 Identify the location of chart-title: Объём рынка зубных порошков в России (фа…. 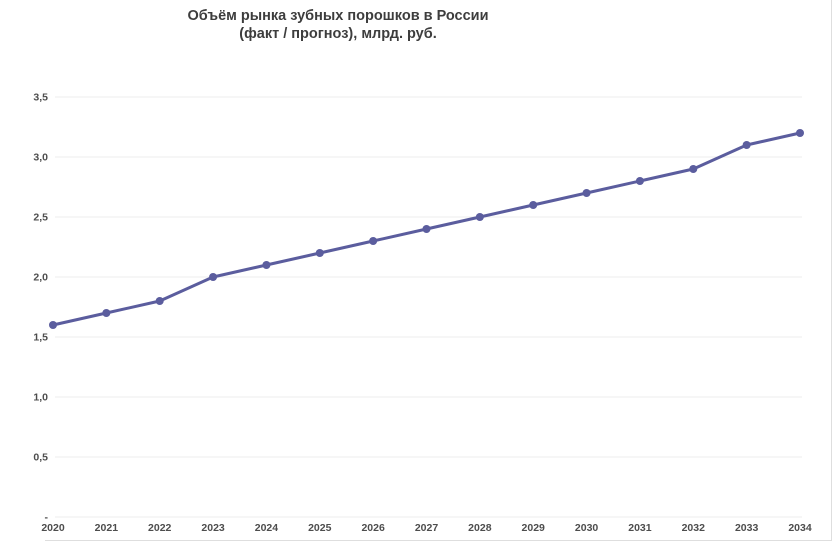
(338, 25).